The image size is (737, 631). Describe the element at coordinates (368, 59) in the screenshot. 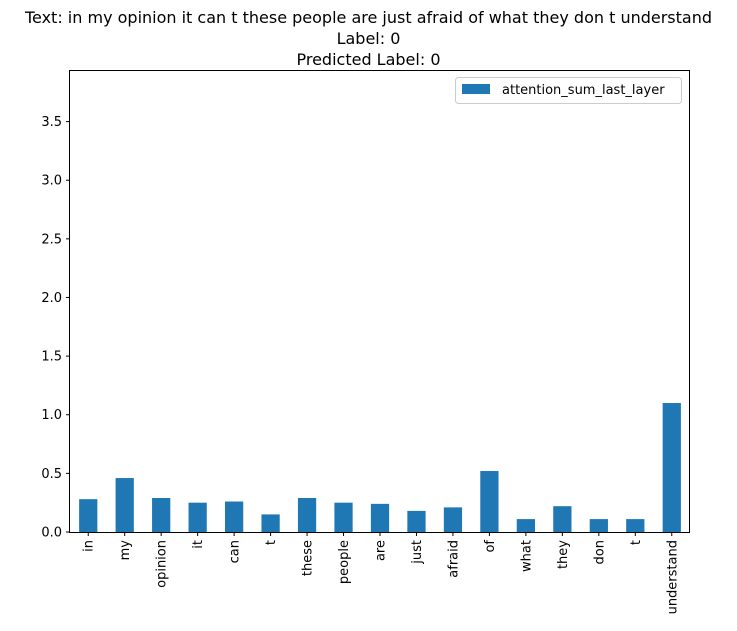

I see `chart-title-line-3: Predicted Label: 0` at that location.